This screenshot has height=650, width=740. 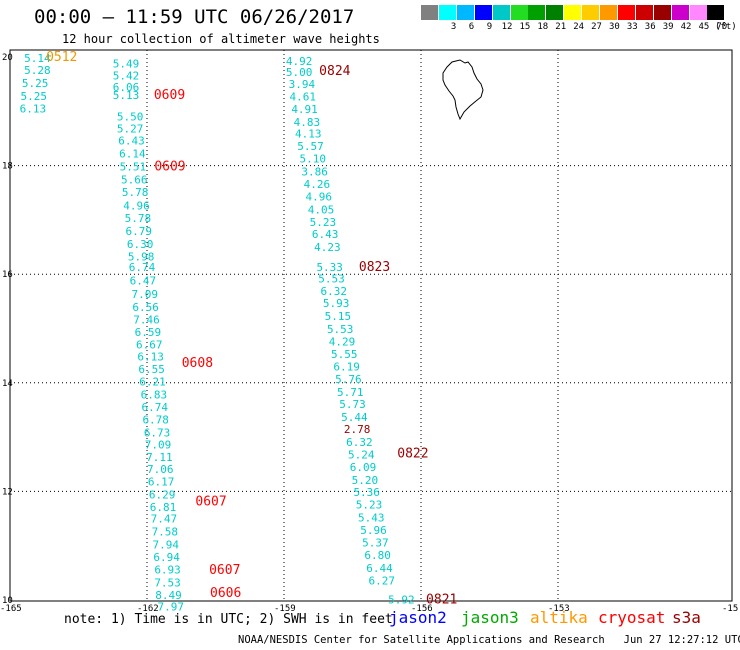 I want to click on wave-height-value: 5.49, so click(x=126, y=63).